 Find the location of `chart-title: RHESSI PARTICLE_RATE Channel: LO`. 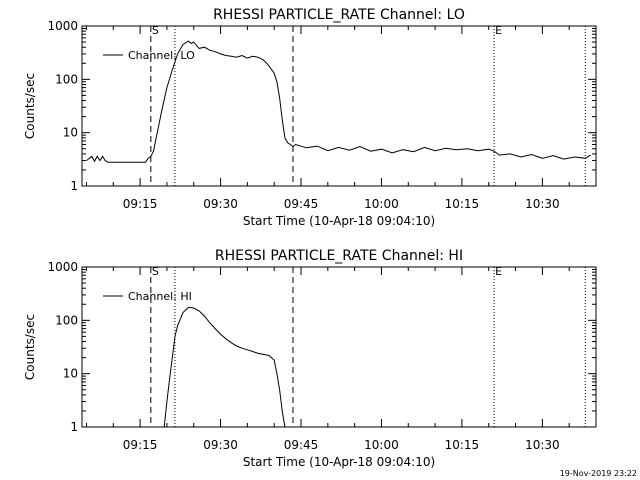

chart-title: RHESSI PARTICLE_RATE Channel: LO is located at coordinates (339, 15).